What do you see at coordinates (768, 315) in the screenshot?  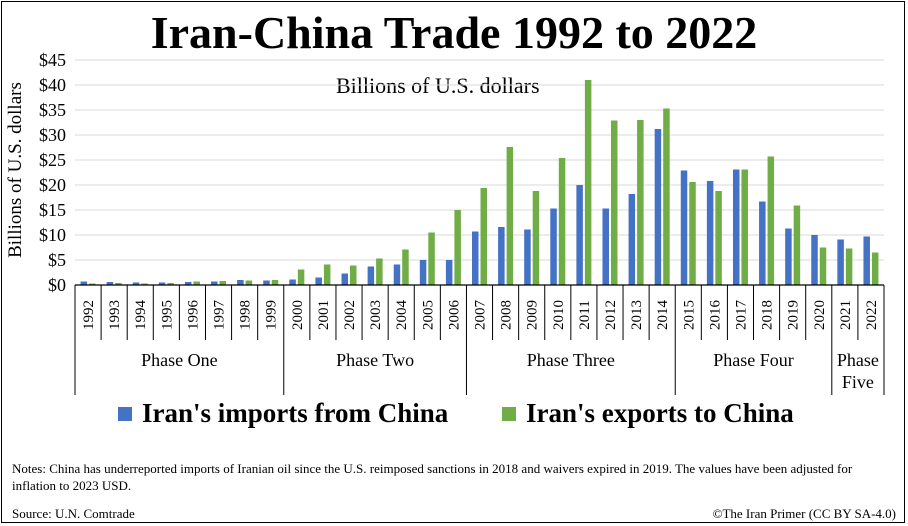 I see `x-tick-label: 2018` at bounding box center [768, 315].